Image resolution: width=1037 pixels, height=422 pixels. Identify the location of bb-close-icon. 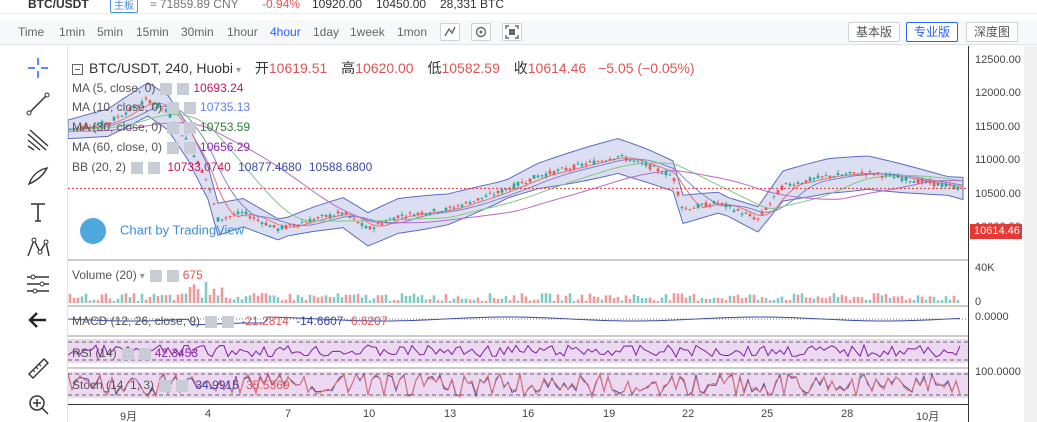
(154, 167).